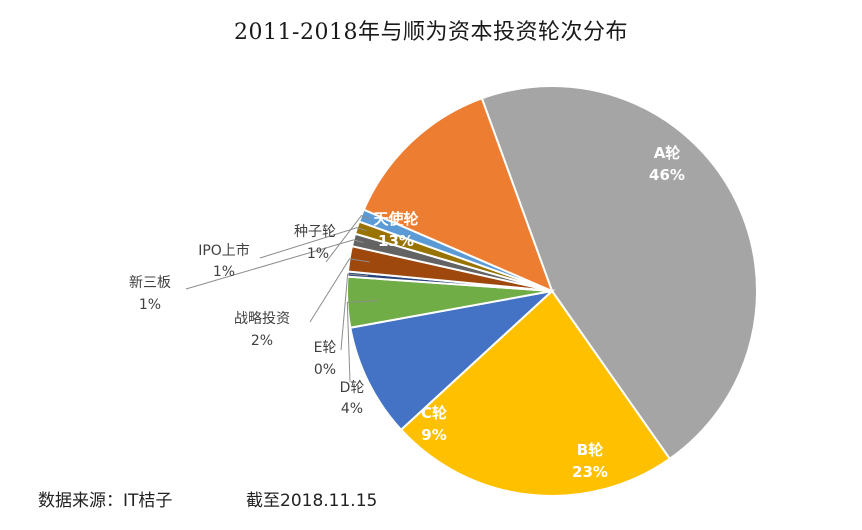  What do you see at coordinates (396, 241) in the screenshot?
I see `slice-label-angel-round-percent: 13%` at bounding box center [396, 241].